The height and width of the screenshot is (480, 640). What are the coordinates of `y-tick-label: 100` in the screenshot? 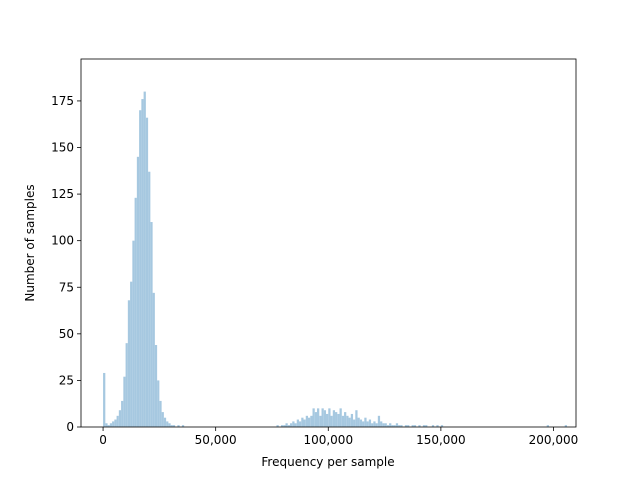 It's located at (62, 241).